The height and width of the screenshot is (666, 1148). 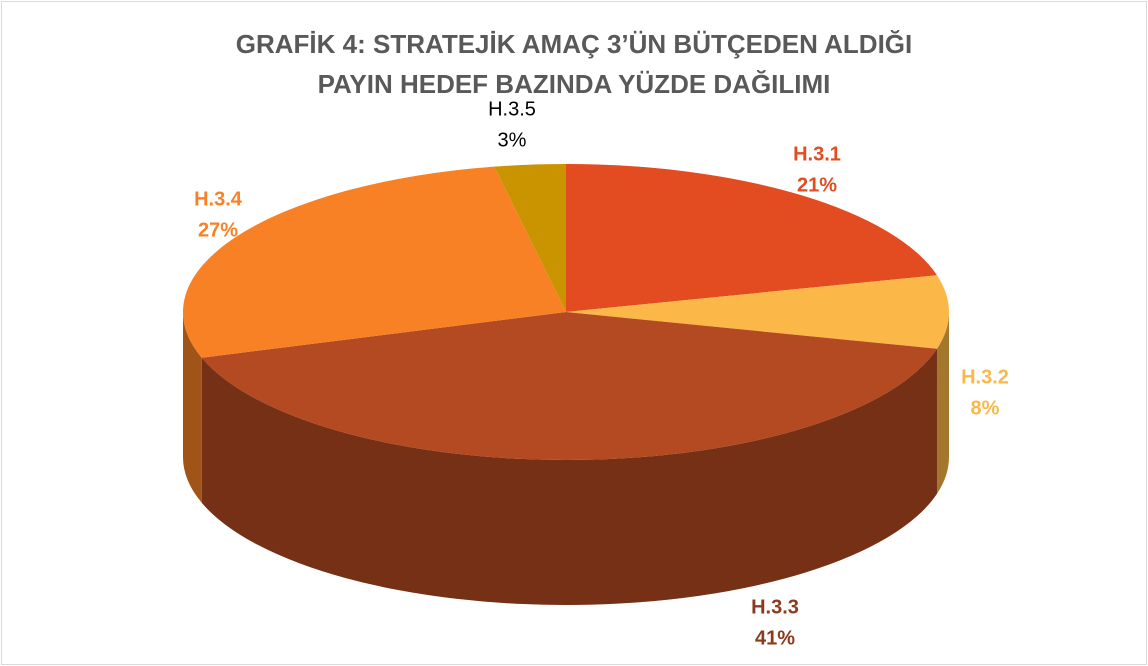 I want to click on data-label-value: 27%, so click(x=218, y=230).